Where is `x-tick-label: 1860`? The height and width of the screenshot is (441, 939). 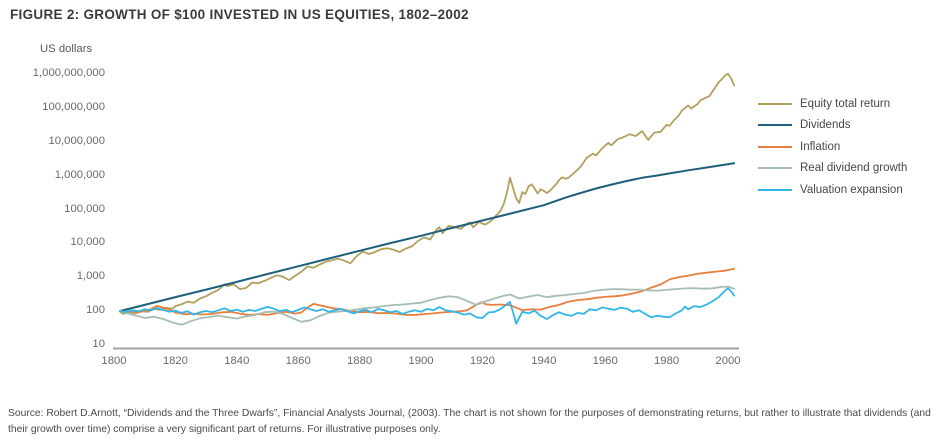 x-tick-label: 1860 is located at coordinates (298, 361).